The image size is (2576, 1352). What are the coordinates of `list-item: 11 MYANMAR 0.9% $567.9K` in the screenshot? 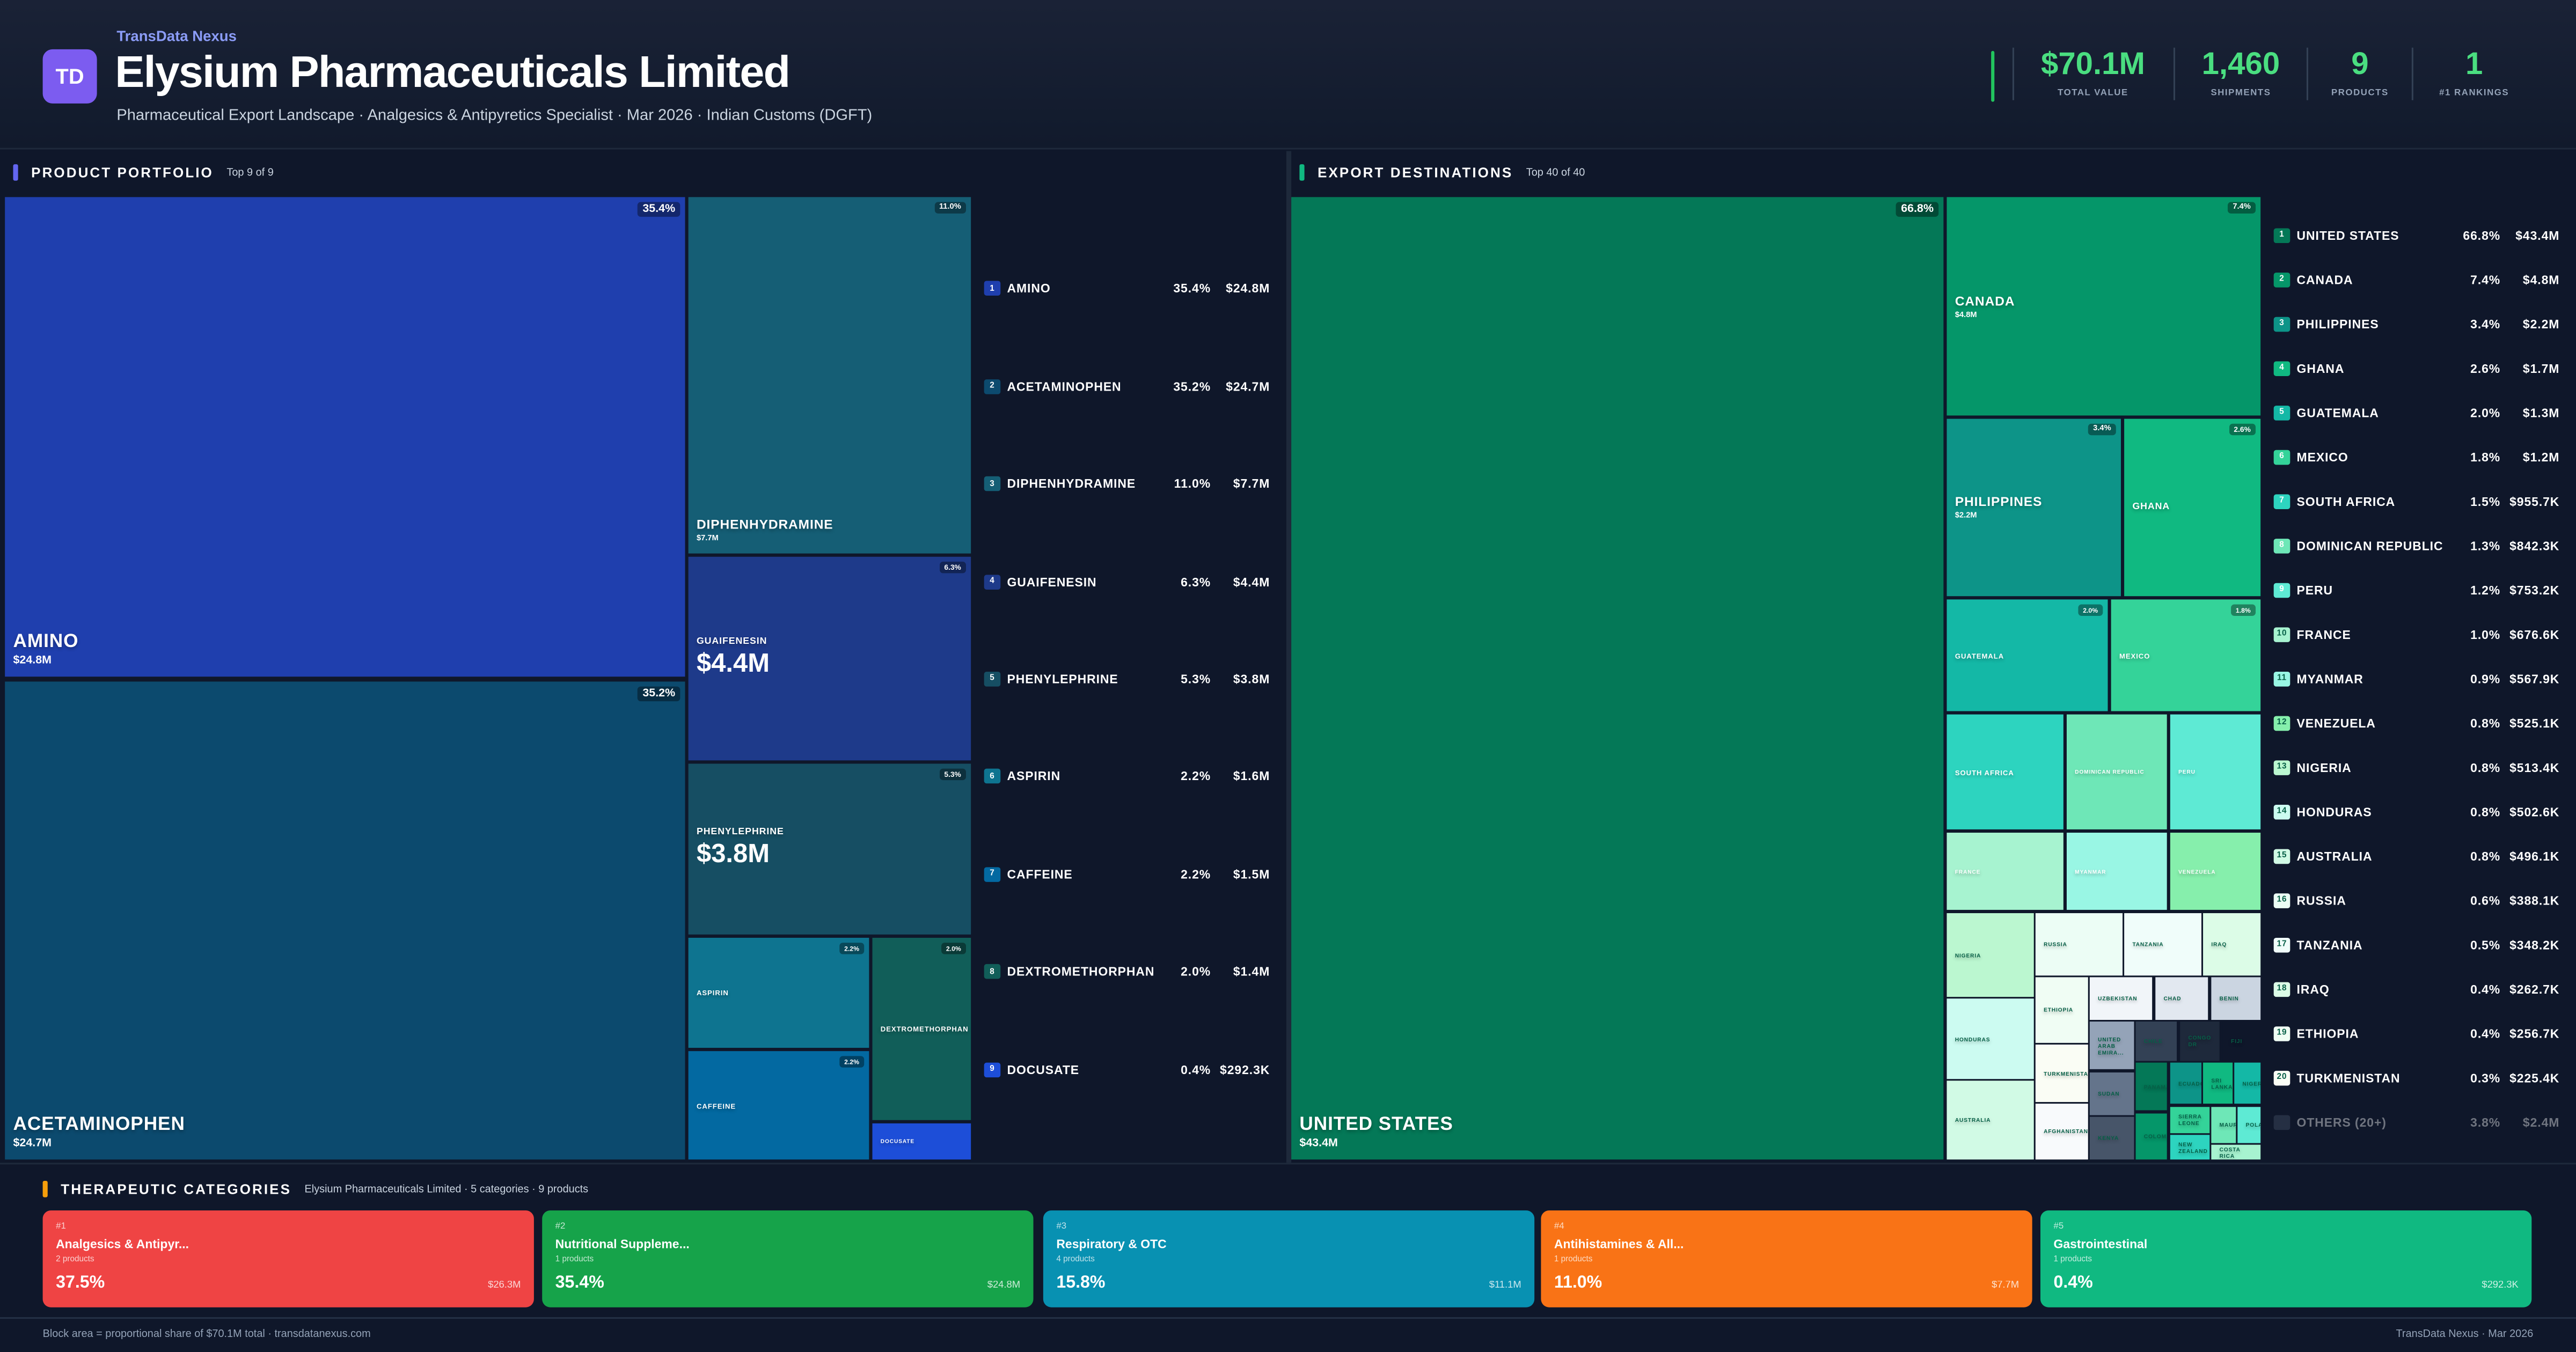 It's located at (2418, 678).